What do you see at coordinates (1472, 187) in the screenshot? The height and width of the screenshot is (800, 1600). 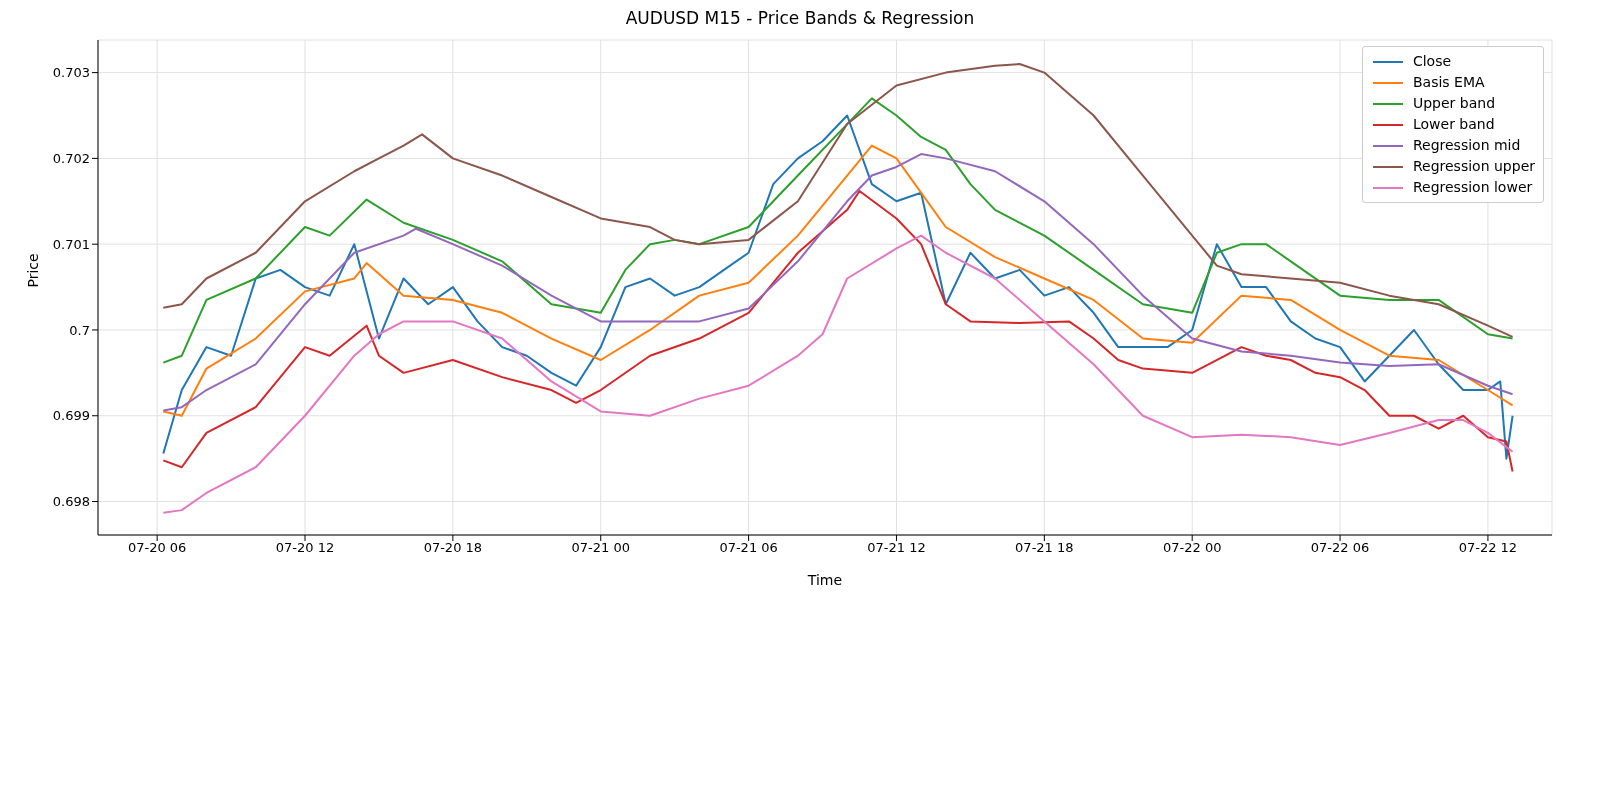 I see `legend-label: Regression lower` at bounding box center [1472, 187].